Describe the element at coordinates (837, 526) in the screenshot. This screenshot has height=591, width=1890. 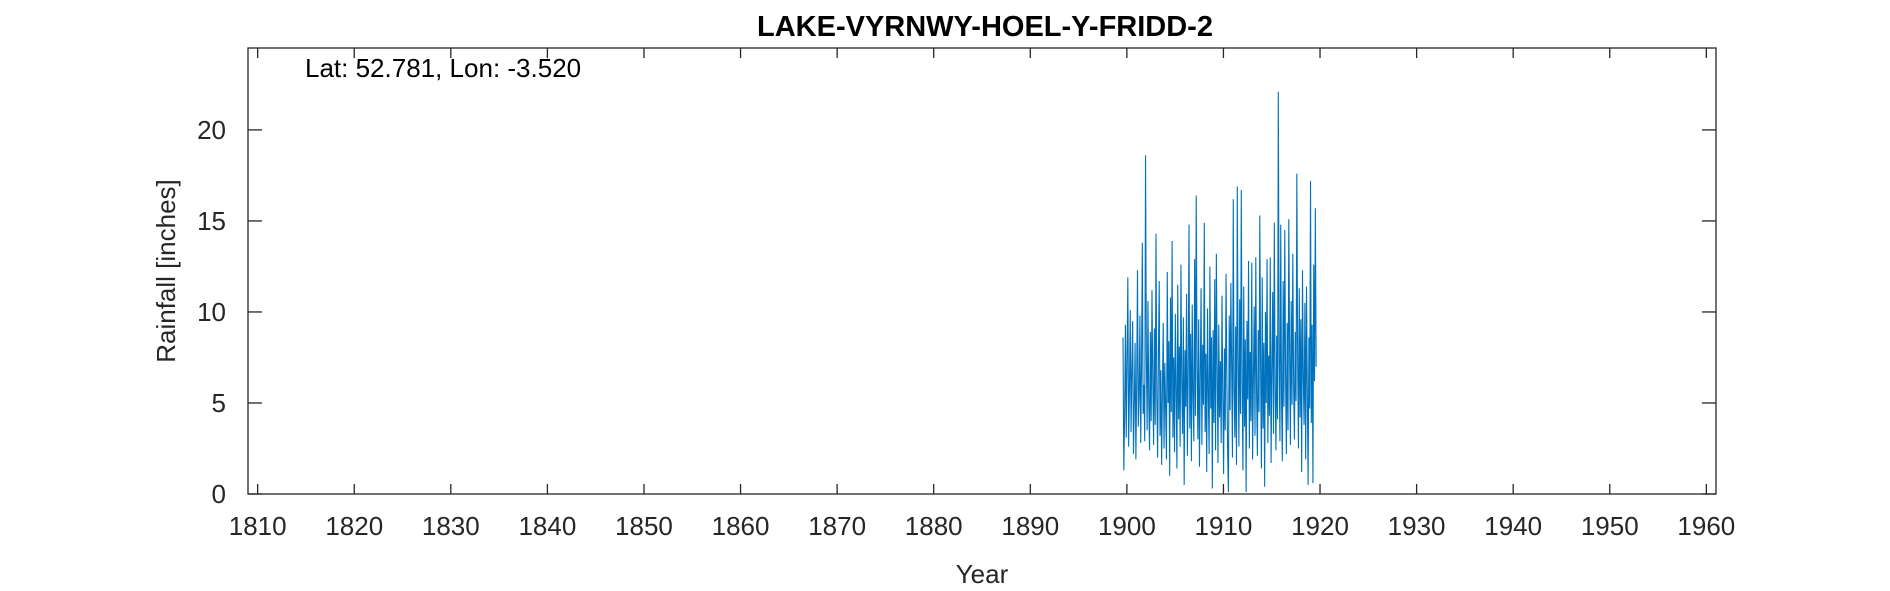
I see `x-tick-label: 1870` at that location.